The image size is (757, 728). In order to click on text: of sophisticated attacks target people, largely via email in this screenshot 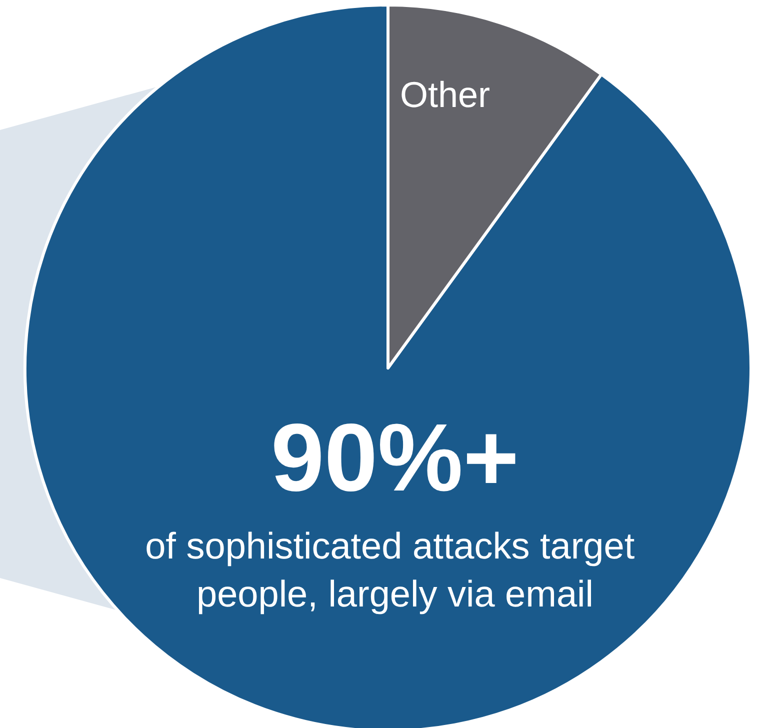, I will do `click(395, 570)`.